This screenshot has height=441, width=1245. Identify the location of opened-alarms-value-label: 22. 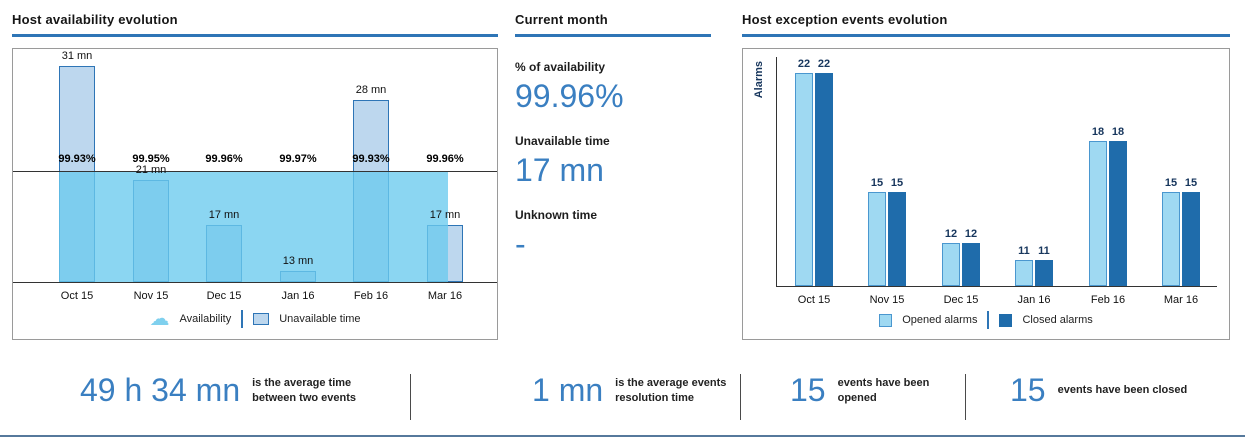
(804, 64).